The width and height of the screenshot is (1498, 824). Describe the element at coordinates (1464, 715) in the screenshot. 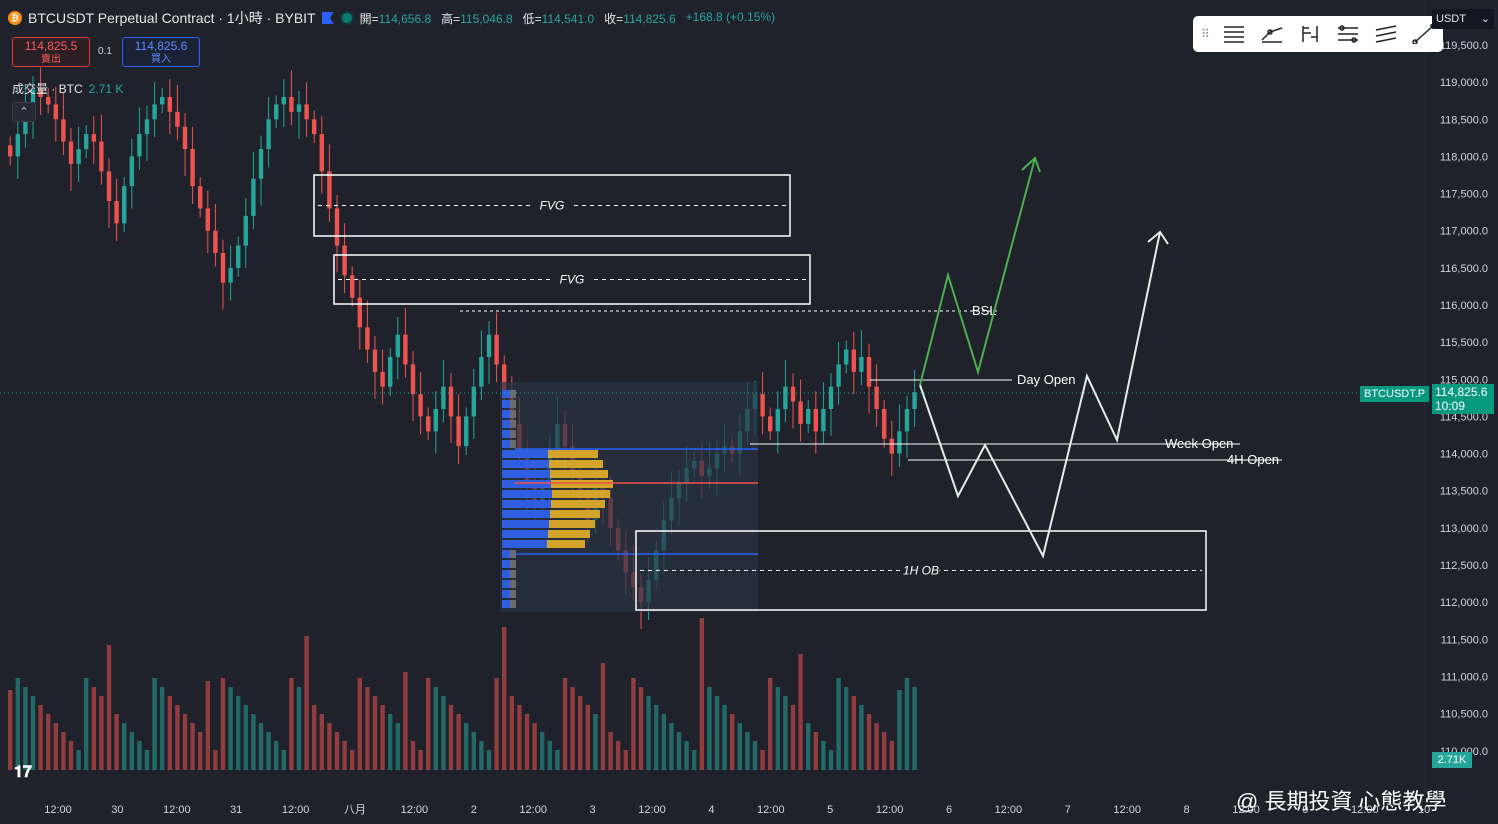

I see `price-tick-label: 110,500.0` at that location.